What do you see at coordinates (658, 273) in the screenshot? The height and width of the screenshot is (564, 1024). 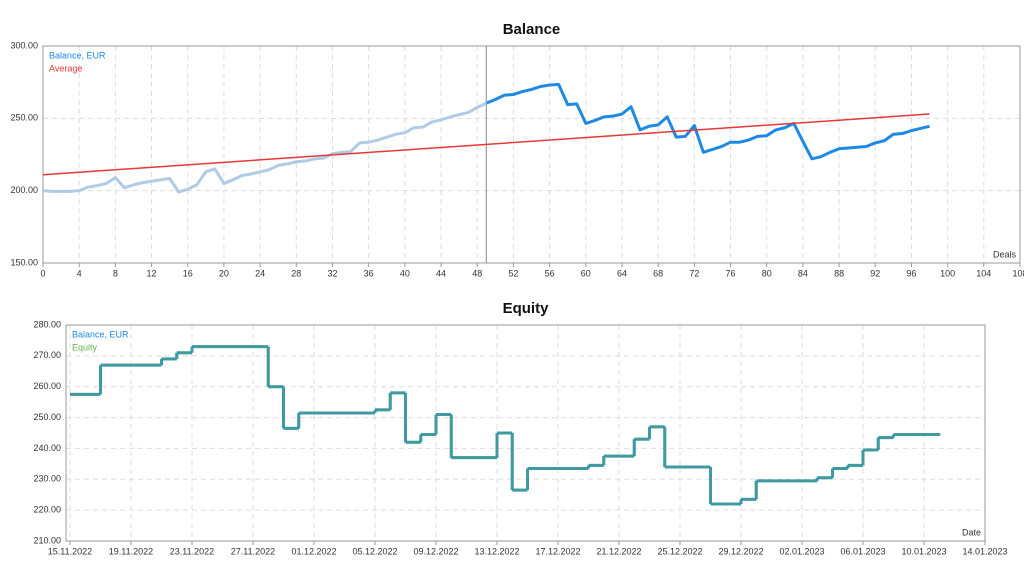 I see `x-tick-label: 68` at bounding box center [658, 273].